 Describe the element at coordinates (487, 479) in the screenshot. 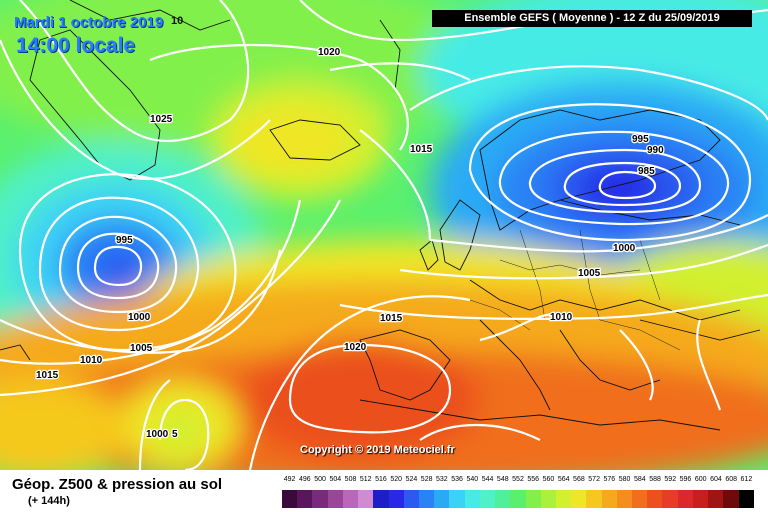

I see `legend-tick-label: 544` at that location.